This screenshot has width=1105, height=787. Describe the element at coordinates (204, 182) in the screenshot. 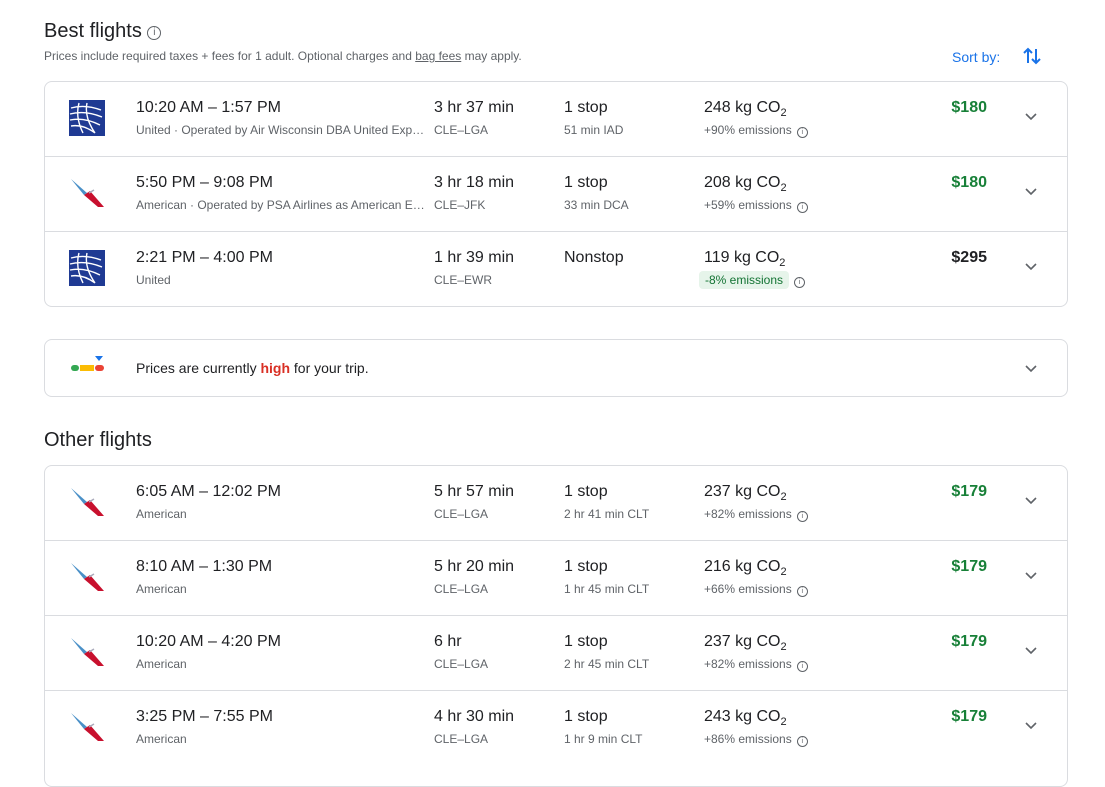

I see `flight-times: 5:50 PM – 9:08 PM` at that location.